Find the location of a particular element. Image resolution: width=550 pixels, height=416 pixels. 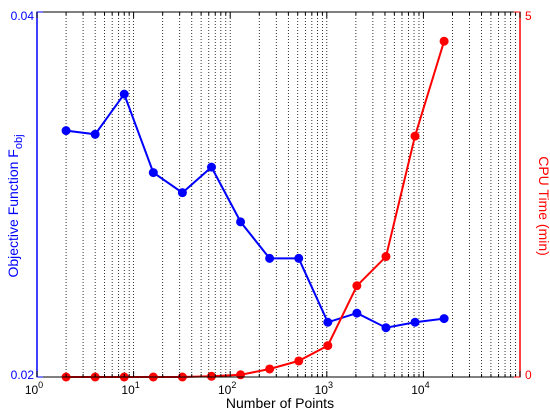

x-tick-label: 10¹ is located at coordinates (130, 388).